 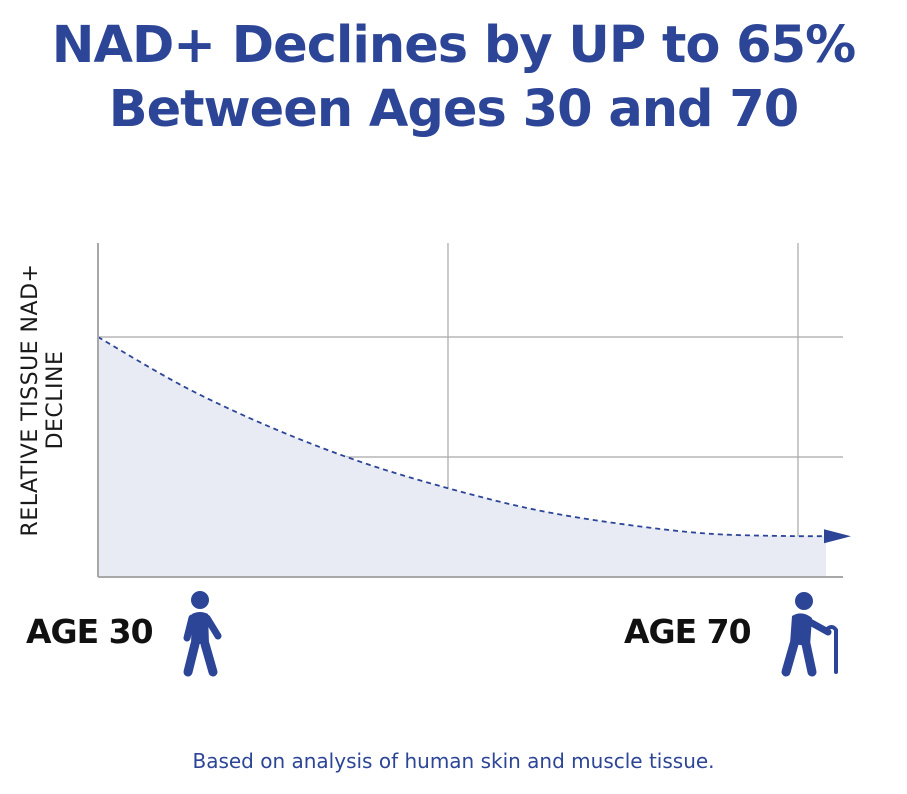 What do you see at coordinates (453, 45) in the screenshot?
I see `title-line-1: NAD+ Declines by UP to 65%` at bounding box center [453, 45].